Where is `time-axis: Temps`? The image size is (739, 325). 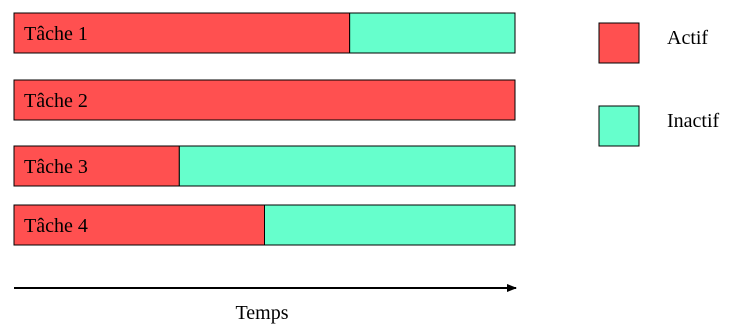
time-axis: Temps is located at coordinates (265, 304).